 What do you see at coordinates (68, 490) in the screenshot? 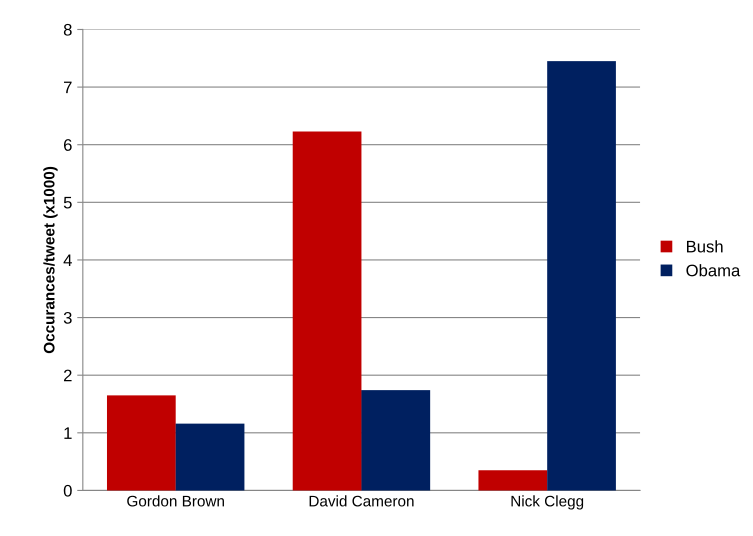
I see `y-tick-label: 0` at bounding box center [68, 490].